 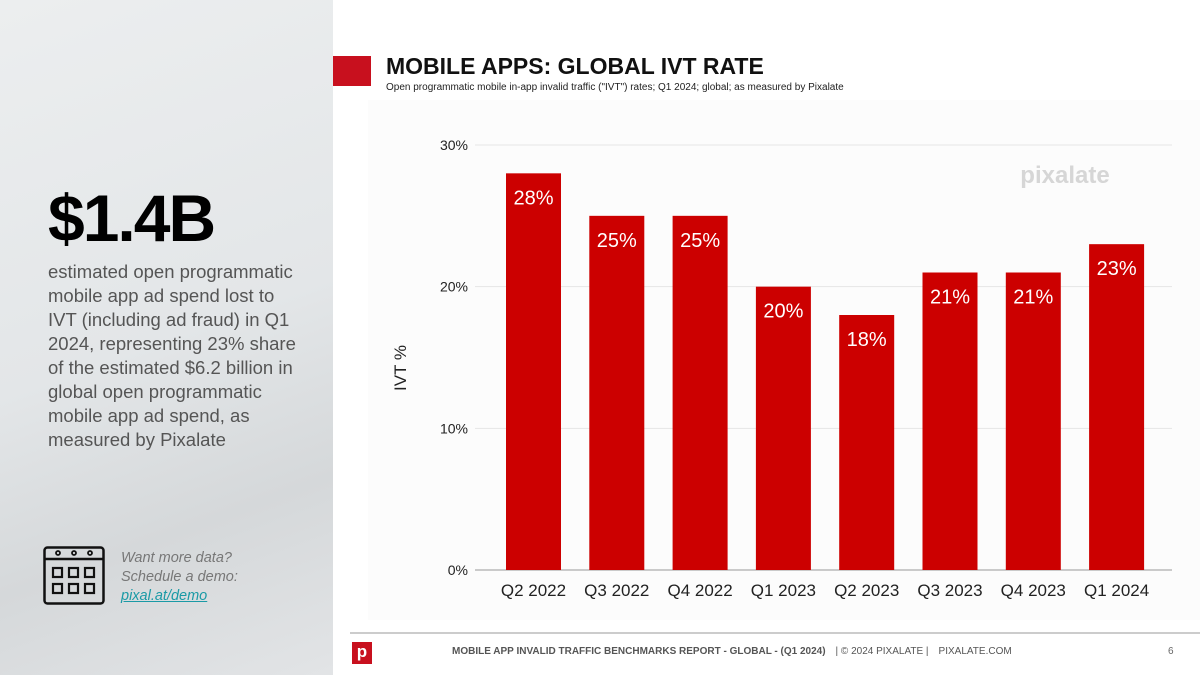 I want to click on y-tick-label: 10%, so click(x=454, y=428).